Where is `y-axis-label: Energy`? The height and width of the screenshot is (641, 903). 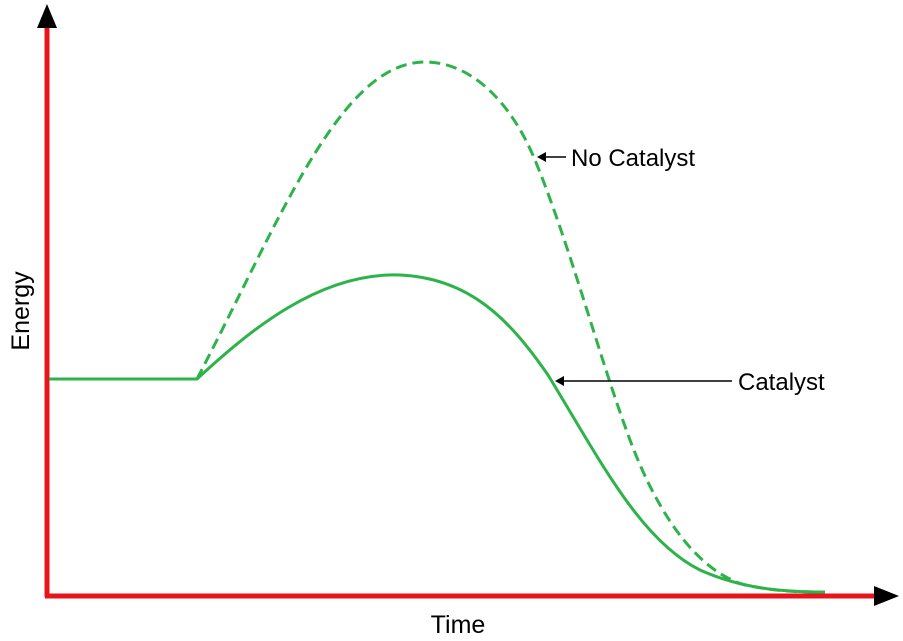
y-axis-label: Energy is located at coordinates (21, 311).